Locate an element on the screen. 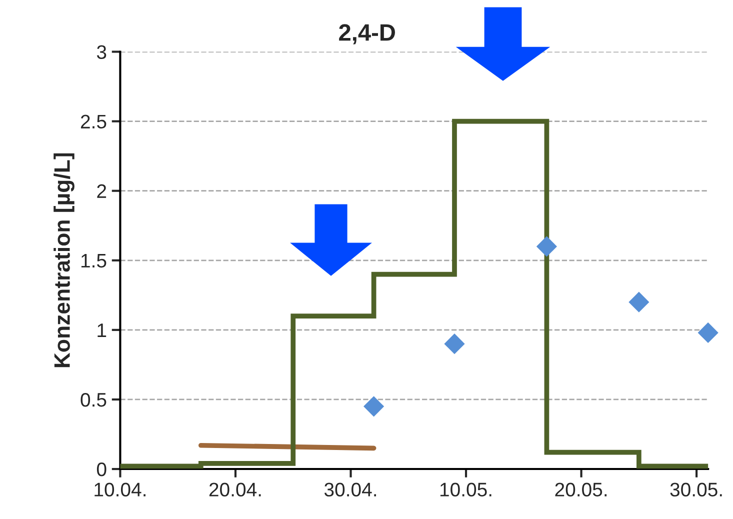  x-tick-label: 30.05. is located at coordinates (696, 489).